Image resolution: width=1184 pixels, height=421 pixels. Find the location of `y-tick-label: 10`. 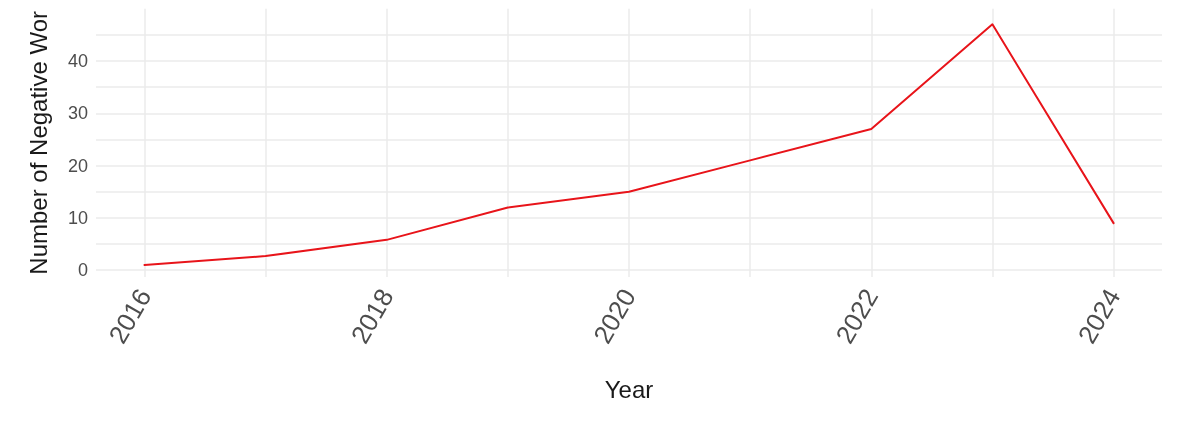

y-tick-label: 10 is located at coordinates (77, 217).